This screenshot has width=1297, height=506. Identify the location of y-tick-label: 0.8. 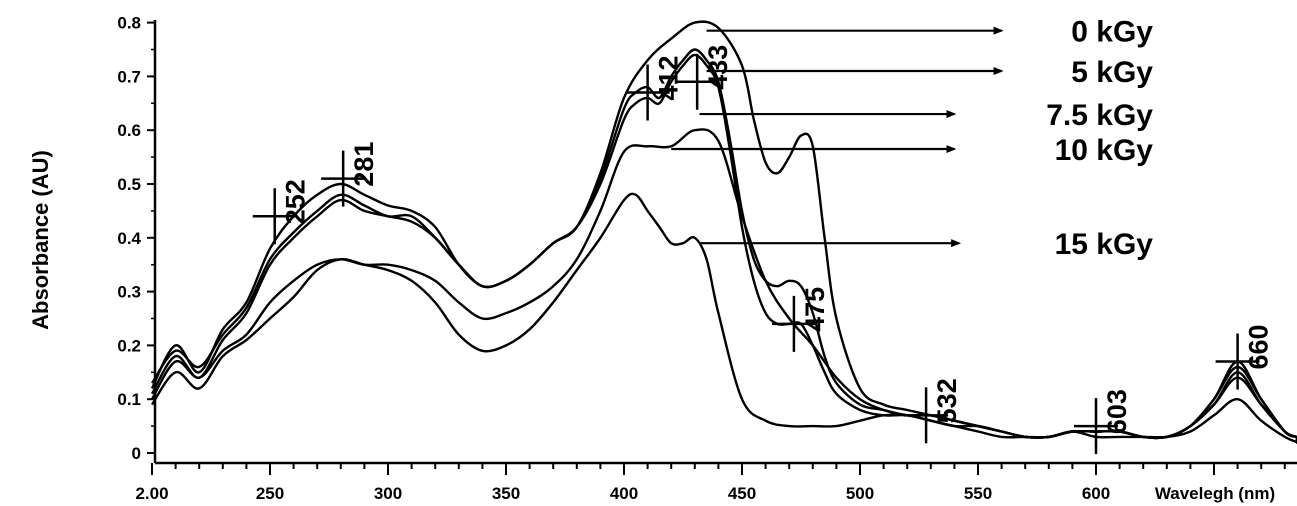
(129, 23).